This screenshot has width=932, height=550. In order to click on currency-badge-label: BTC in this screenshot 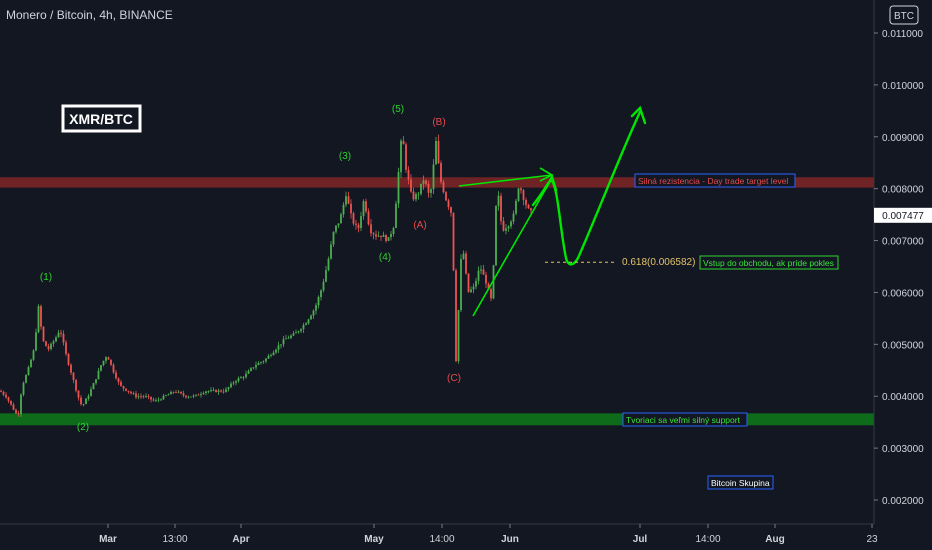, I will do `click(904, 16)`.